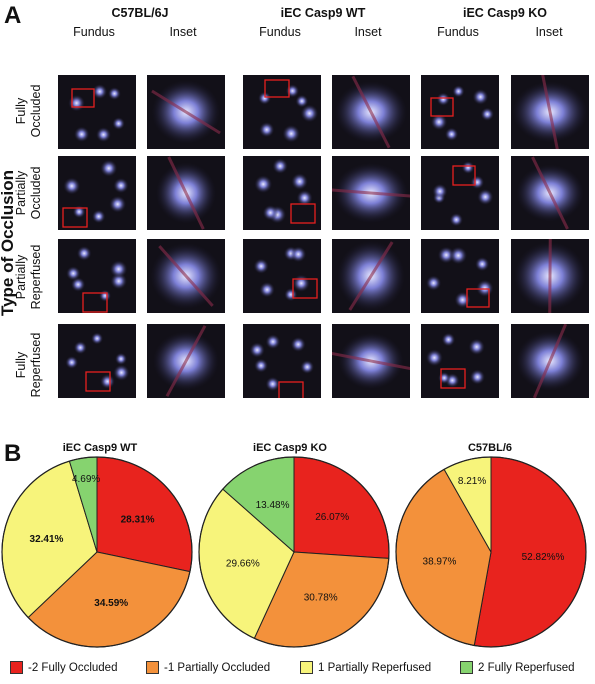 Image resolution: width=595 pixels, height=684 pixels. What do you see at coordinates (472, 481) in the screenshot?
I see `pie-slice-label: 8.21%` at bounding box center [472, 481].